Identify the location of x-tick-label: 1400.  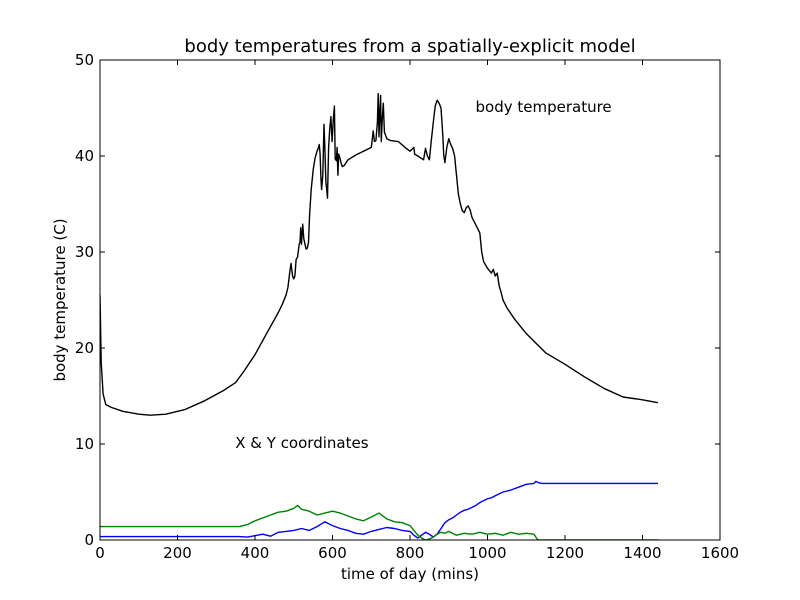
(642, 553).